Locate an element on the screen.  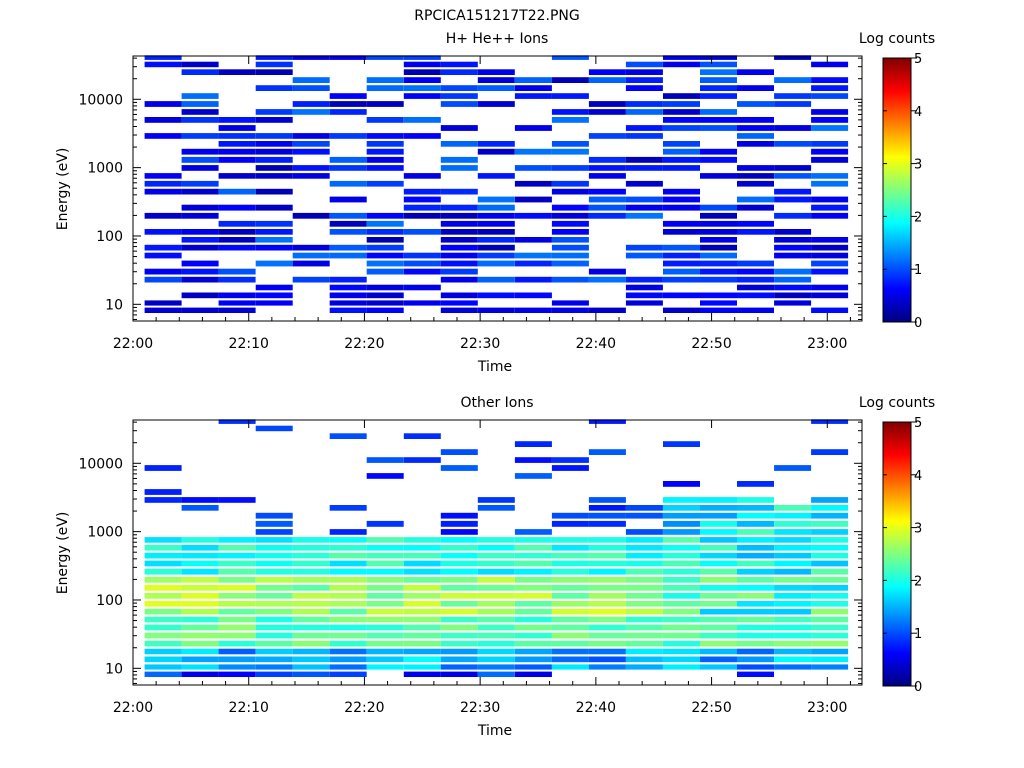
colorbar-tick-label: 0 is located at coordinates (918, 323).